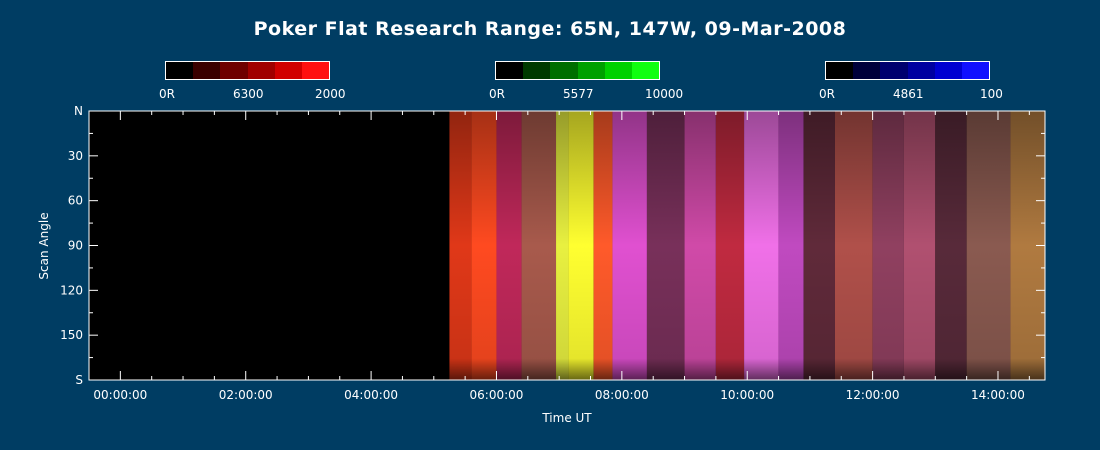 The height and width of the screenshot is (450, 1100). I want to click on blue-colorbar-mid-label: 4861, so click(908, 94).